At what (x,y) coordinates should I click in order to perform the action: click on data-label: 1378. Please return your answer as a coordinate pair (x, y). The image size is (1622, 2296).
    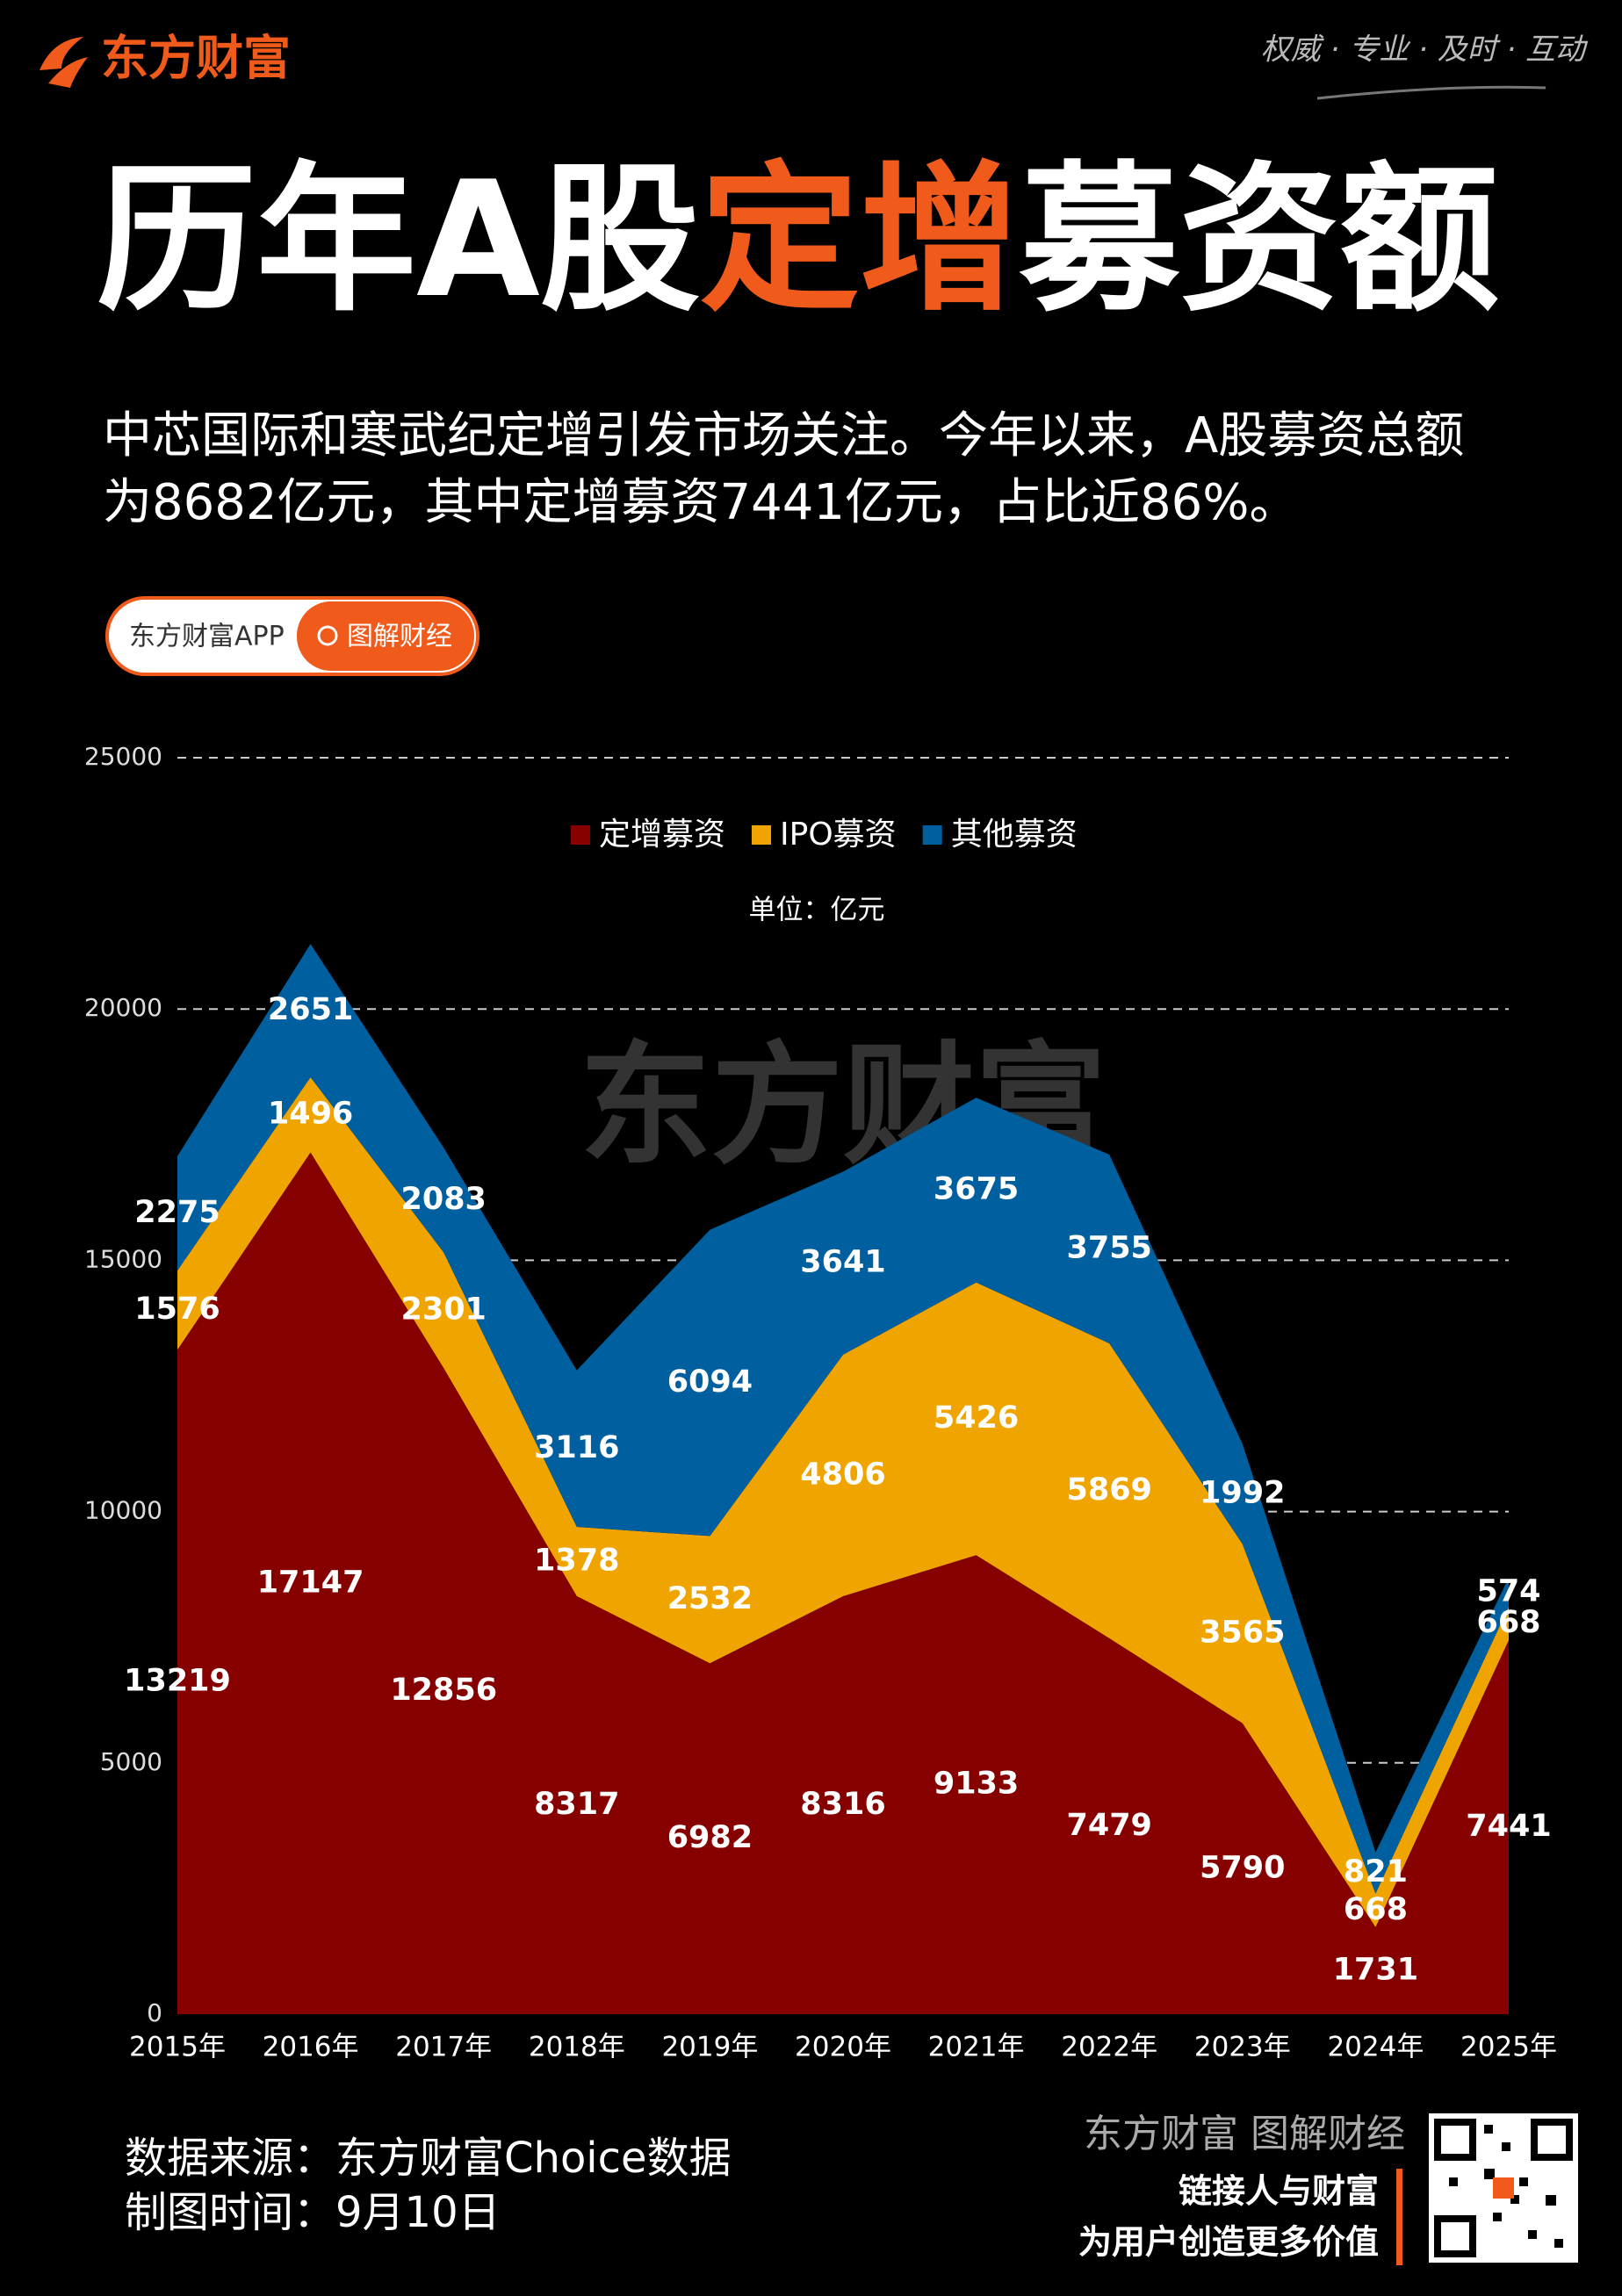
    Looking at the image, I should click on (576, 1561).